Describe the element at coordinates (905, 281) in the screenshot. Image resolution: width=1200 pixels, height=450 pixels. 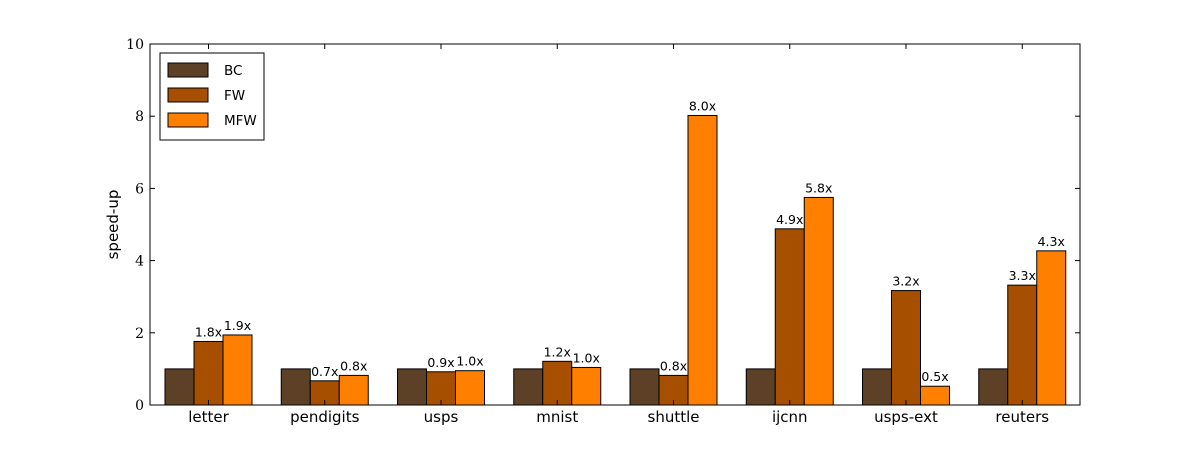
I see `data-label-fw-usps-ext: 3.2x` at that location.